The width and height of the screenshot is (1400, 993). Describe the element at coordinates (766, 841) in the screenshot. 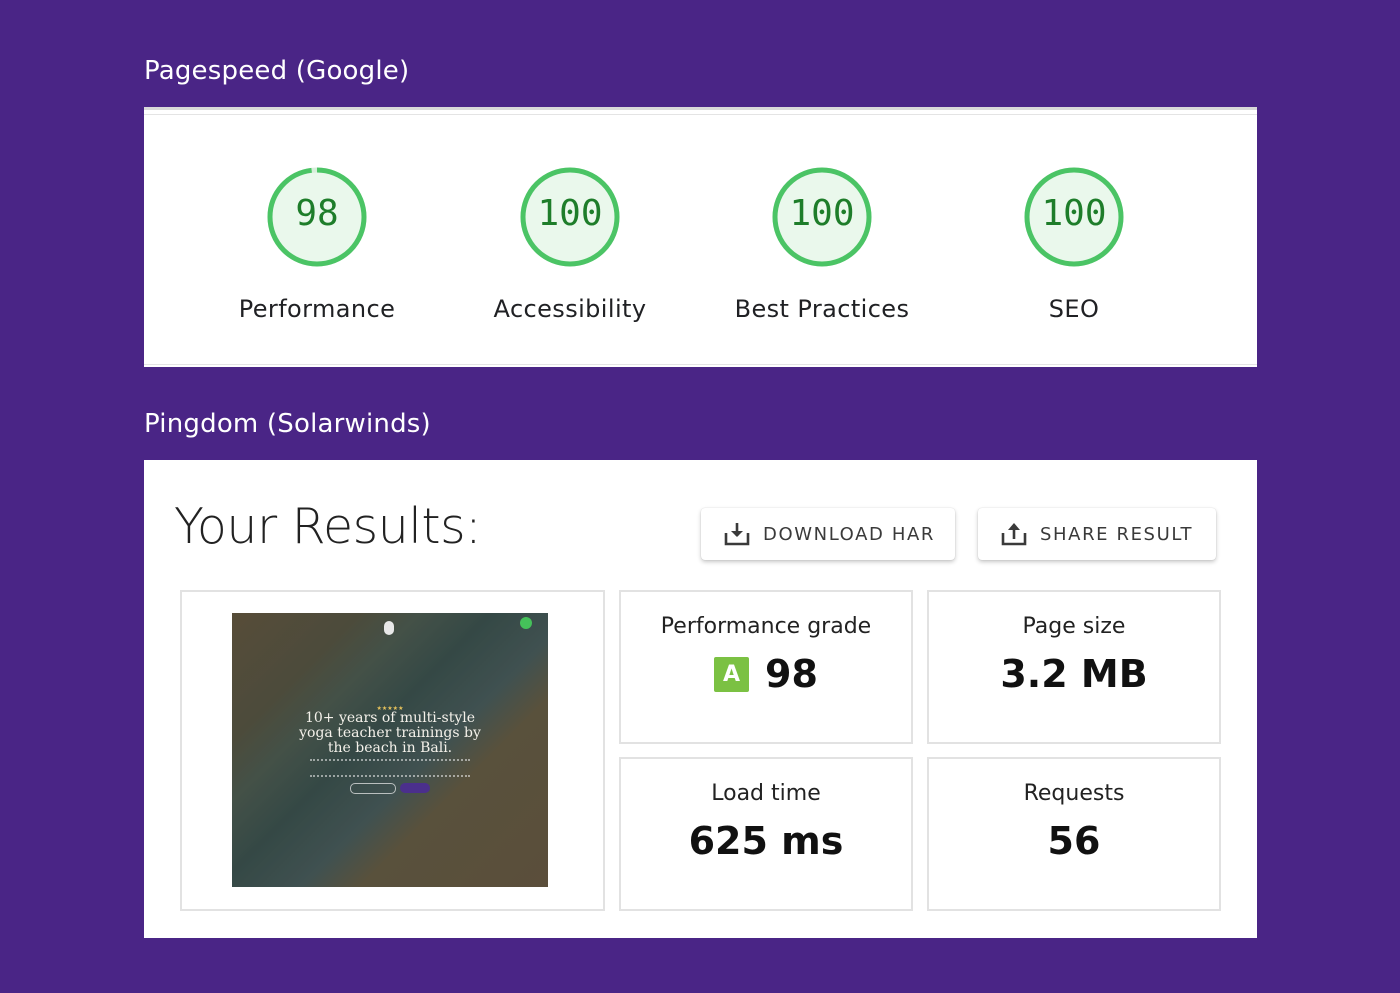

I see `metric-value: 625 ms` at that location.